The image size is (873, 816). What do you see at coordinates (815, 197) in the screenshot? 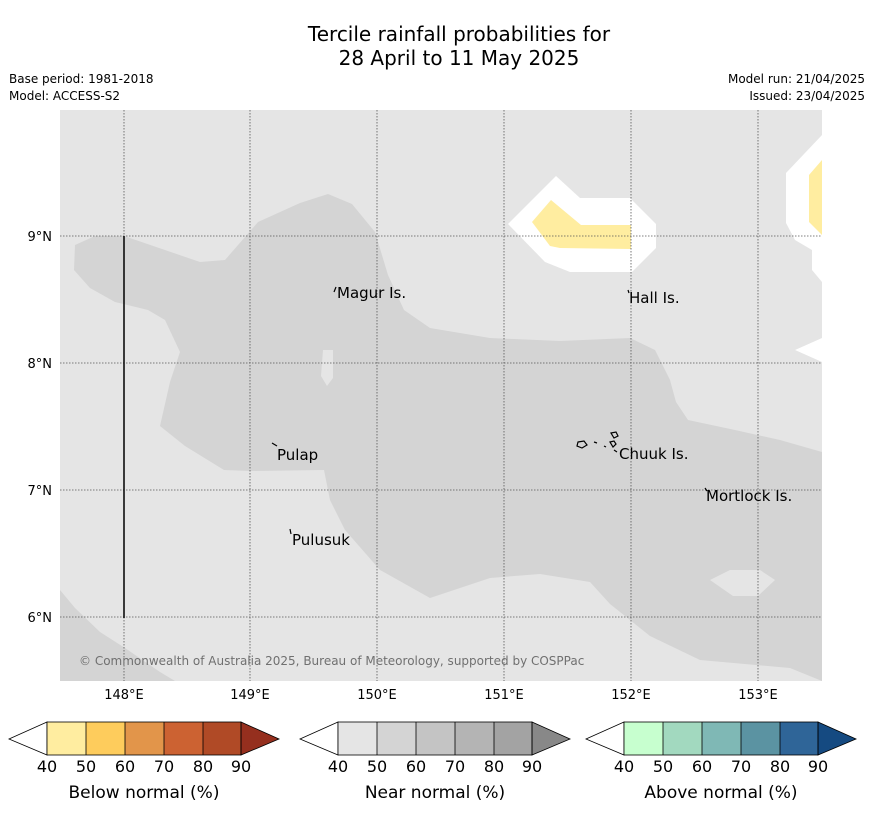
I see `below-normal-40-patch-east` at bounding box center [815, 197].